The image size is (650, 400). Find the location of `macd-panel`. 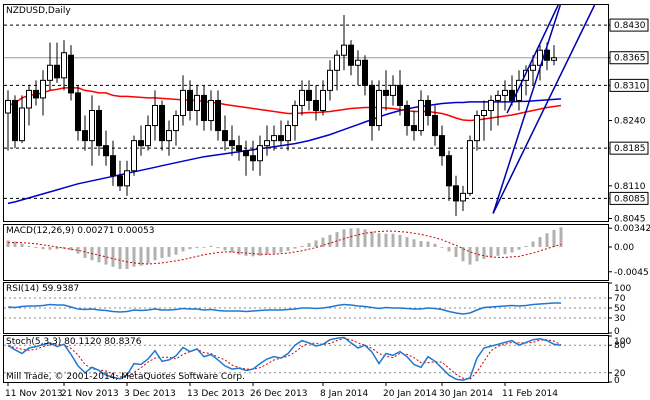

macd-panel is located at coordinates (306, 252).